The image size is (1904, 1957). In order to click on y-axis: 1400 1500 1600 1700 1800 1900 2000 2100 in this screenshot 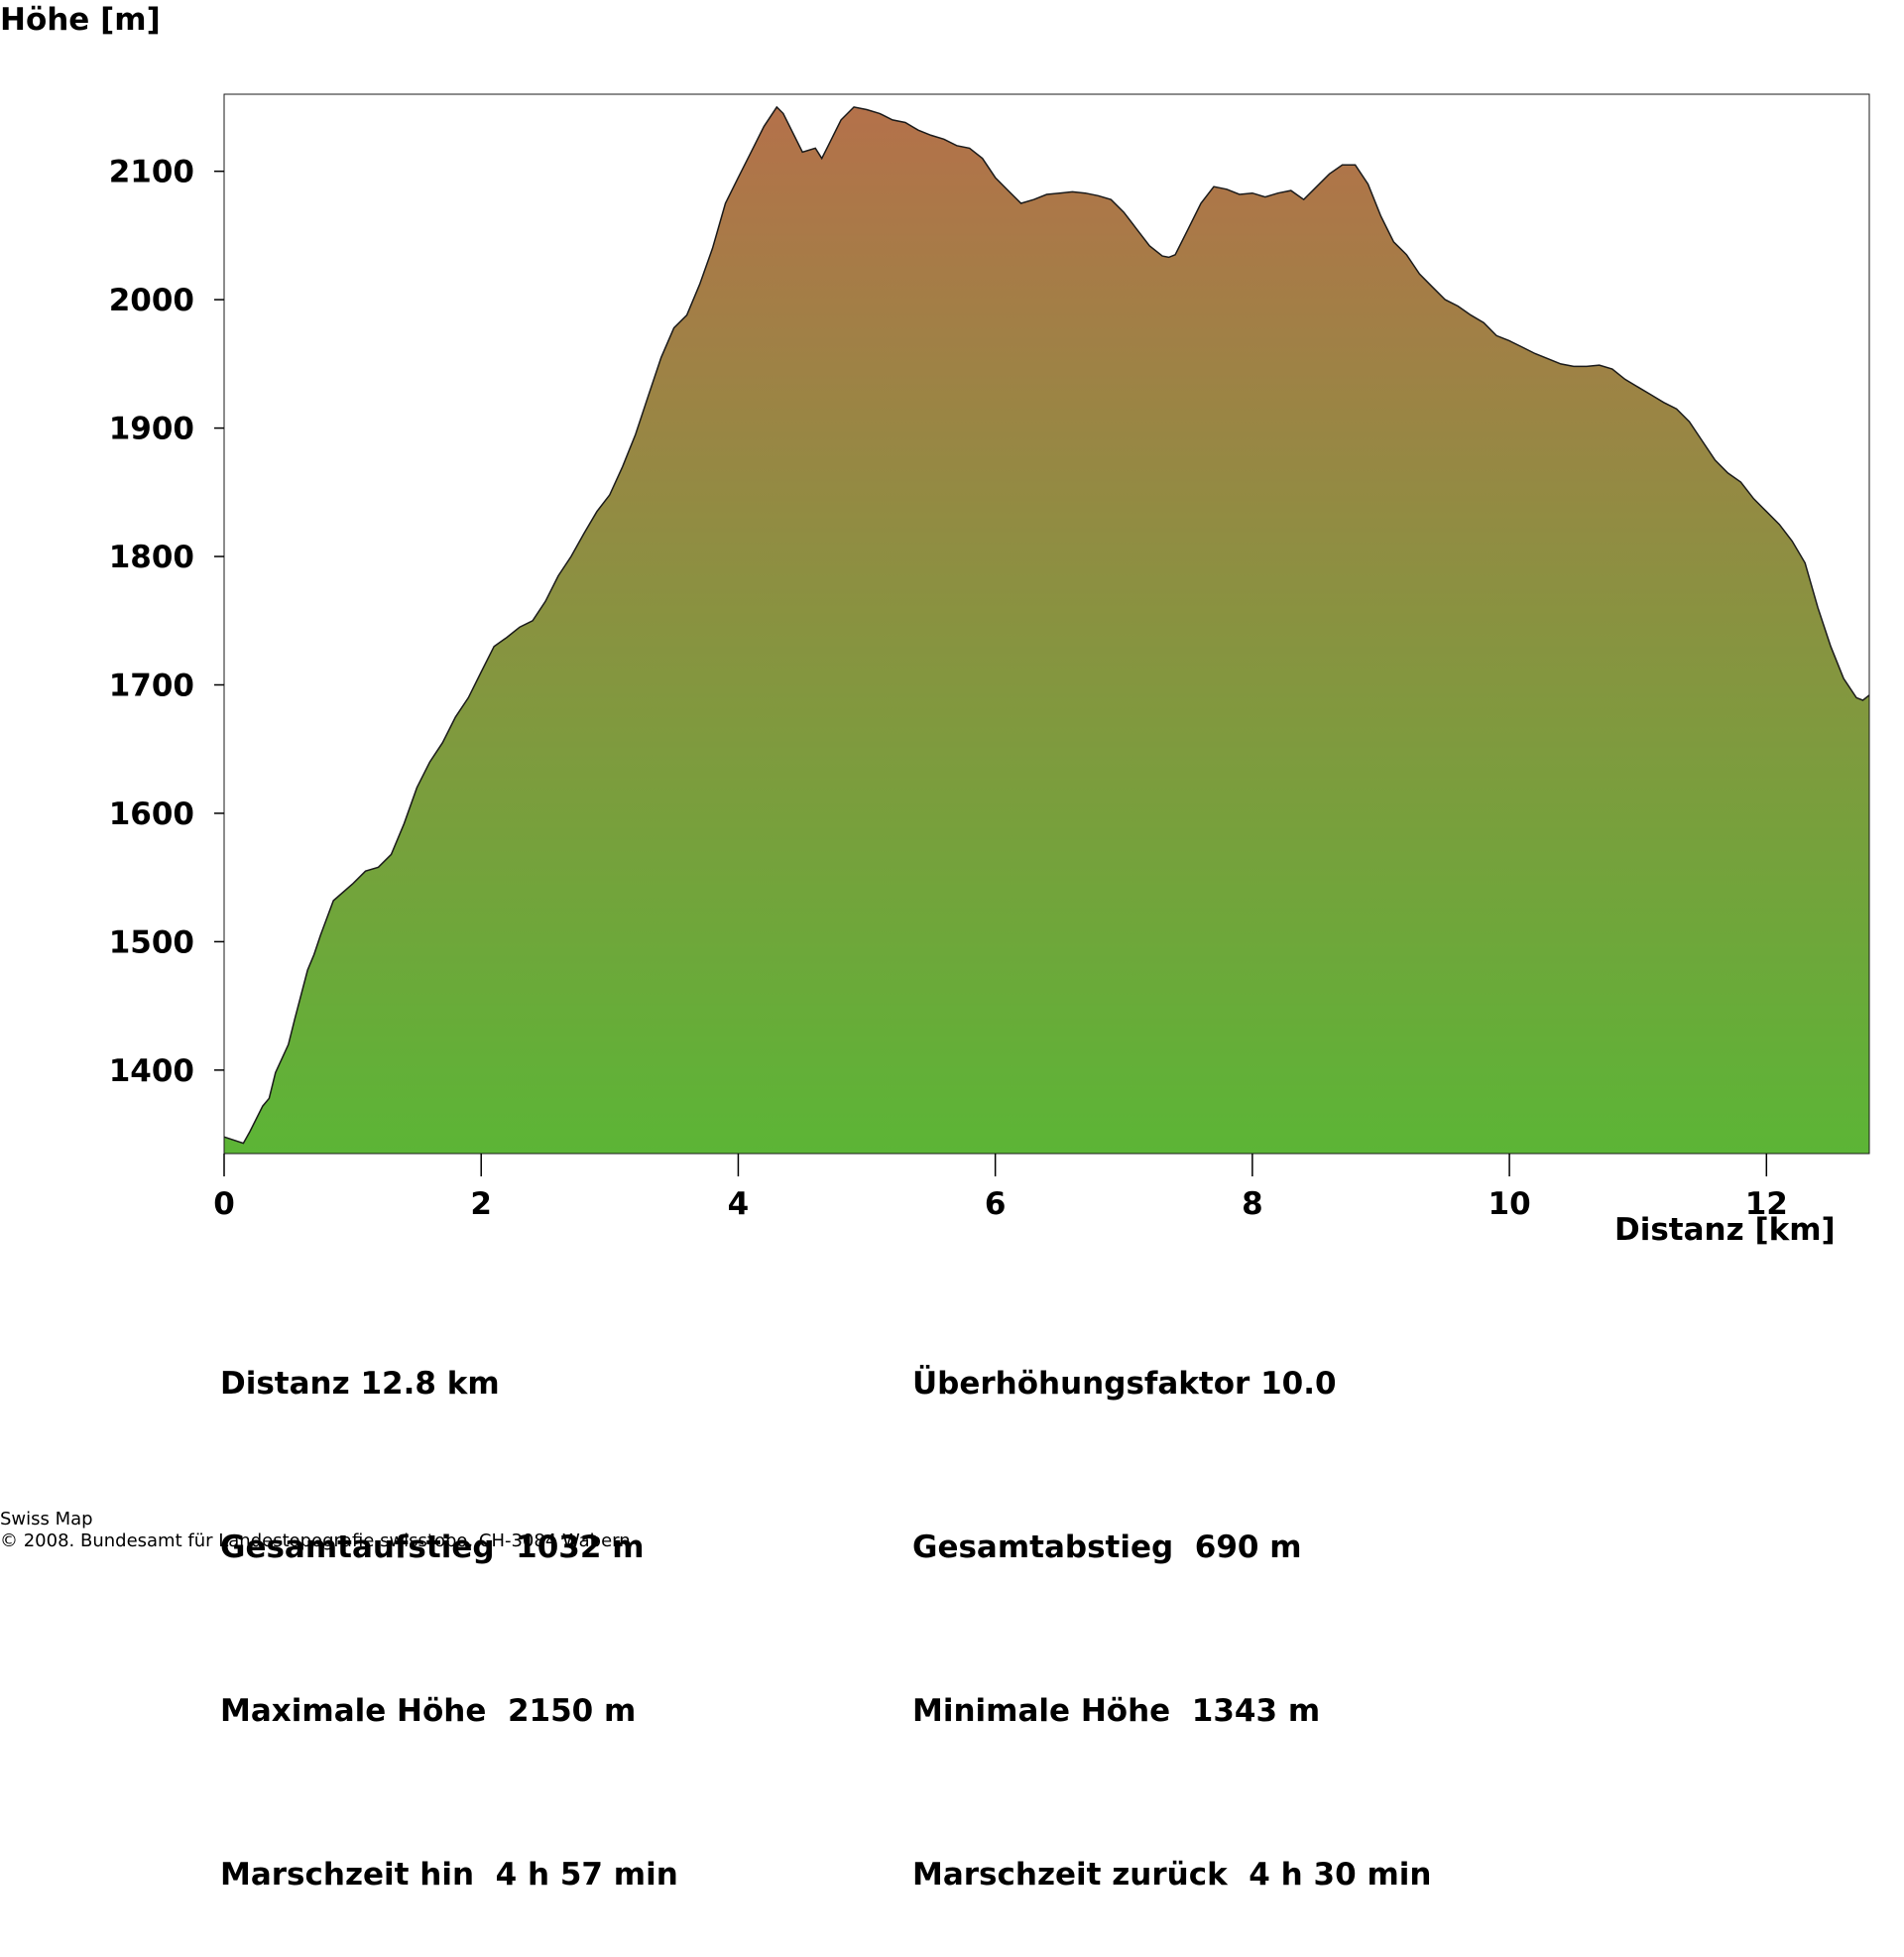, I will do `click(166, 622)`.